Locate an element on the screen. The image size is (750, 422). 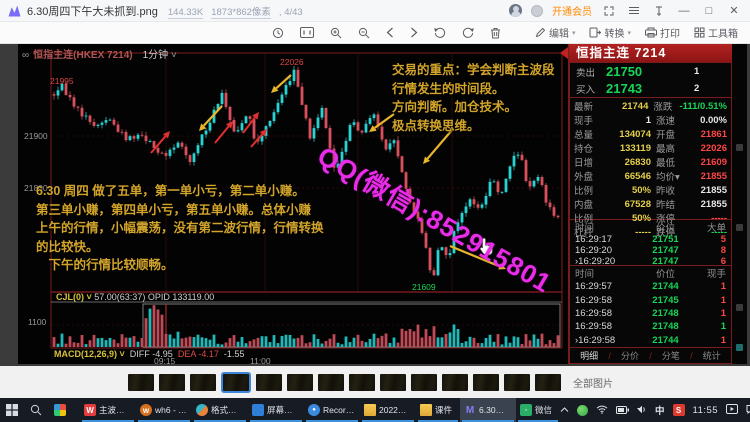
table-header: 时间 价位 大单 is located at coordinates (650, 228).